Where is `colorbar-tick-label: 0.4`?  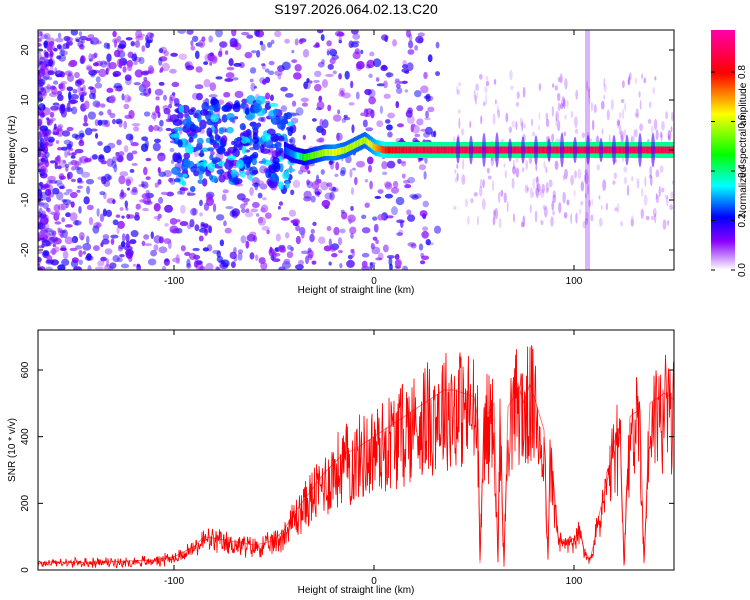 colorbar-tick-label: 0.4 is located at coordinates (742, 171).